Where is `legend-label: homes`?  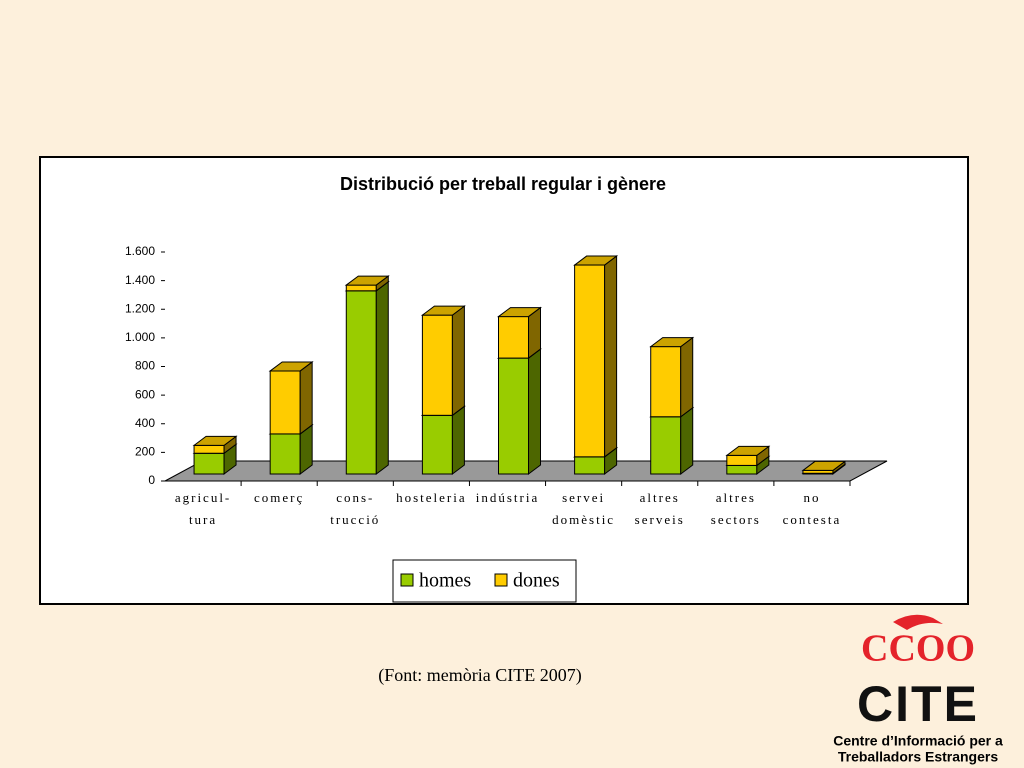 legend-label: homes is located at coordinates (445, 581).